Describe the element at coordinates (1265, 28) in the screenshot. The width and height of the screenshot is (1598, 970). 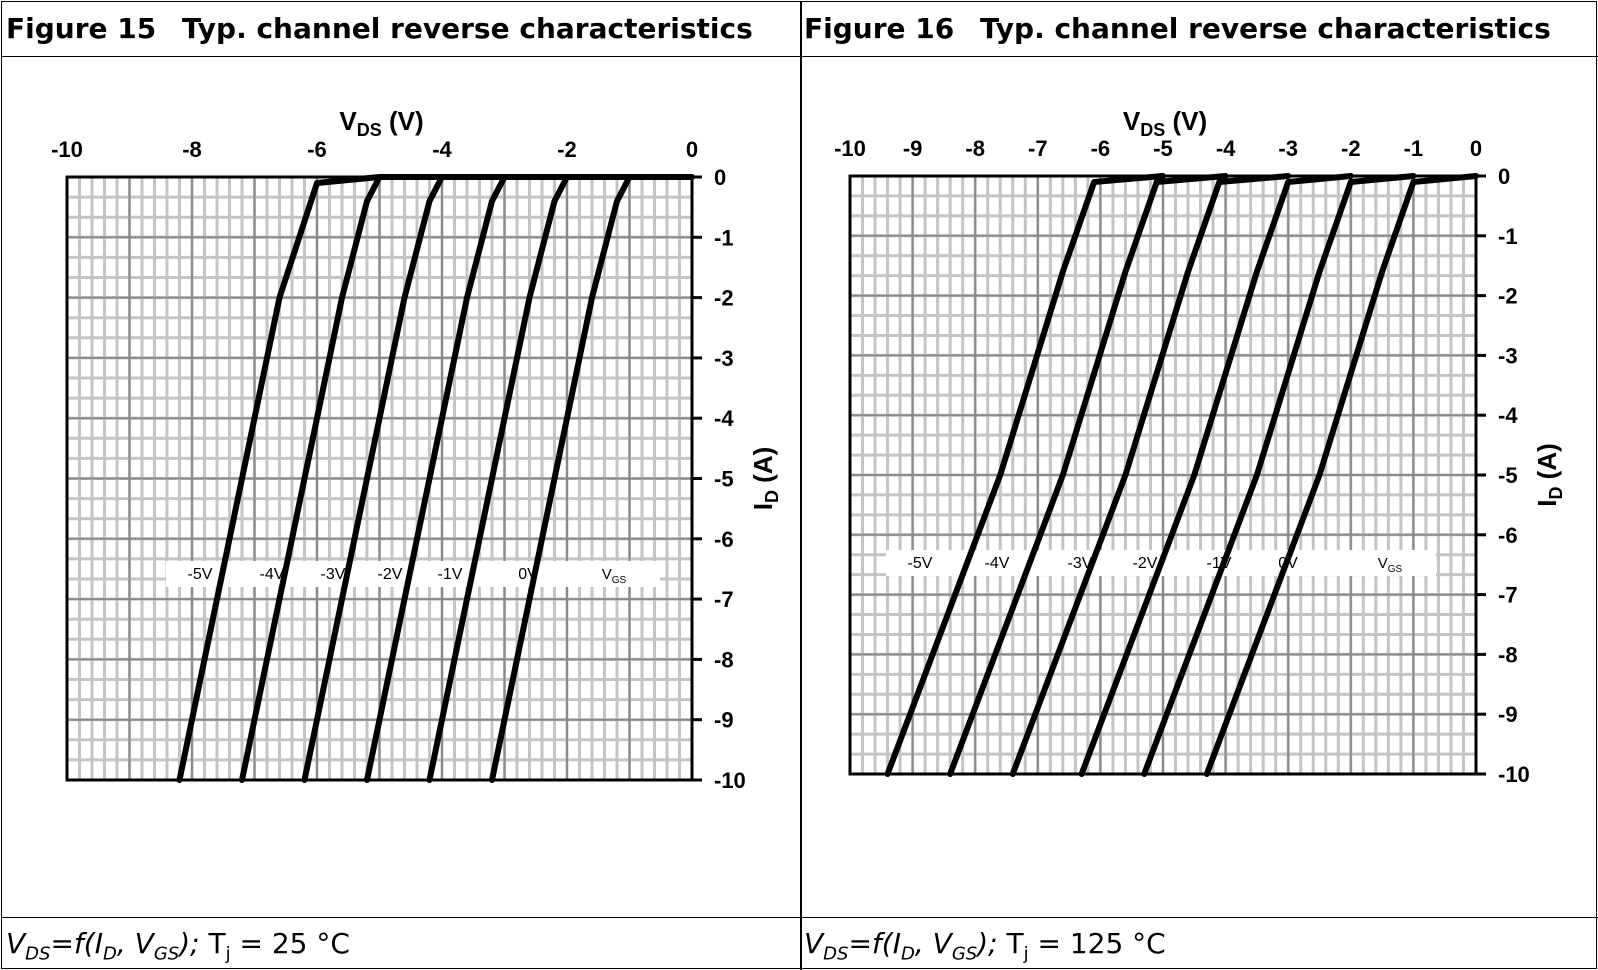
I see `figure-title: Typ. channel reverse characteristics` at that location.